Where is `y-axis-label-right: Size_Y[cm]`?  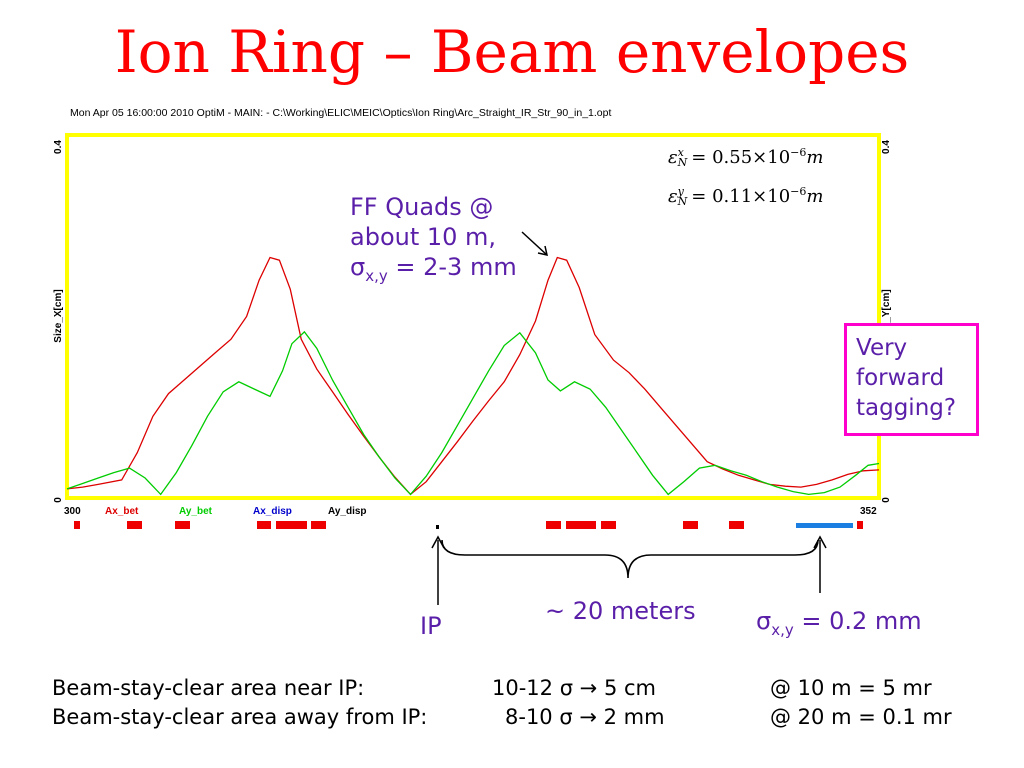 y-axis-label-right: Size_Y[cm] is located at coordinates (886, 315).